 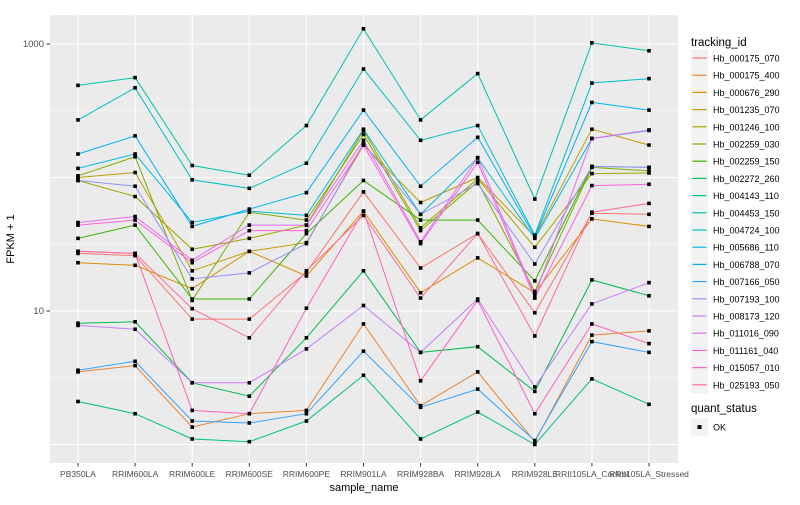 I want to click on legend-label: Hb_007193_100, so click(x=746, y=299).